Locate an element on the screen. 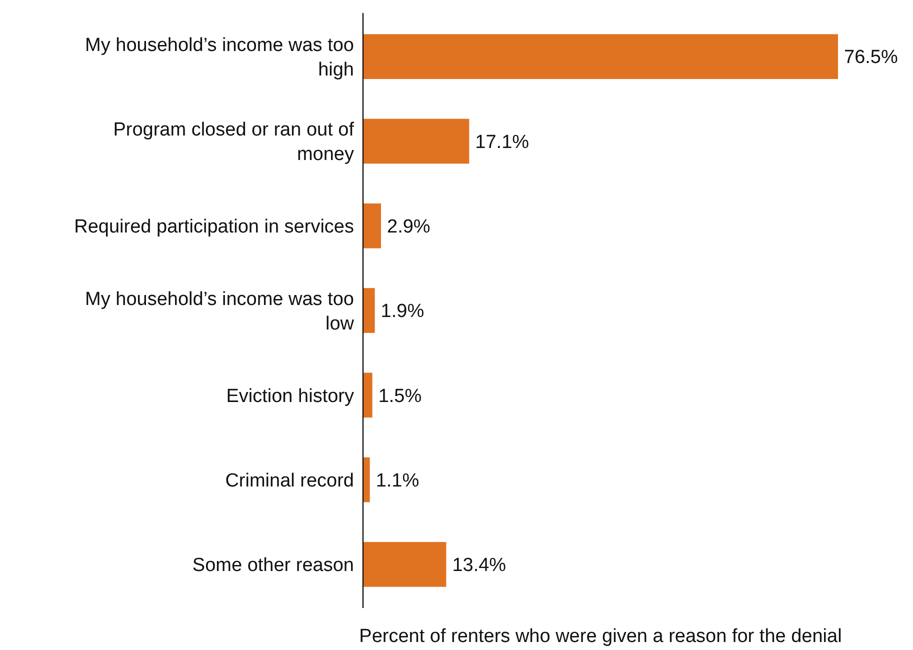 The width and height of the screenshot is (913, 650). y-tick-label: Some other reason is located at coordinates (273, 565).